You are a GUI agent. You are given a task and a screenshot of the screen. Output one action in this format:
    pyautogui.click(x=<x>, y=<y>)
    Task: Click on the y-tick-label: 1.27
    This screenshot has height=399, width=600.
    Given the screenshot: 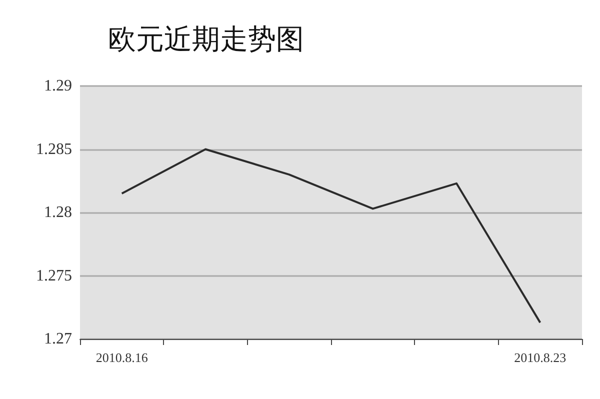 What is the action you would take?
    pyautogui.click(x=58, y=339)
    